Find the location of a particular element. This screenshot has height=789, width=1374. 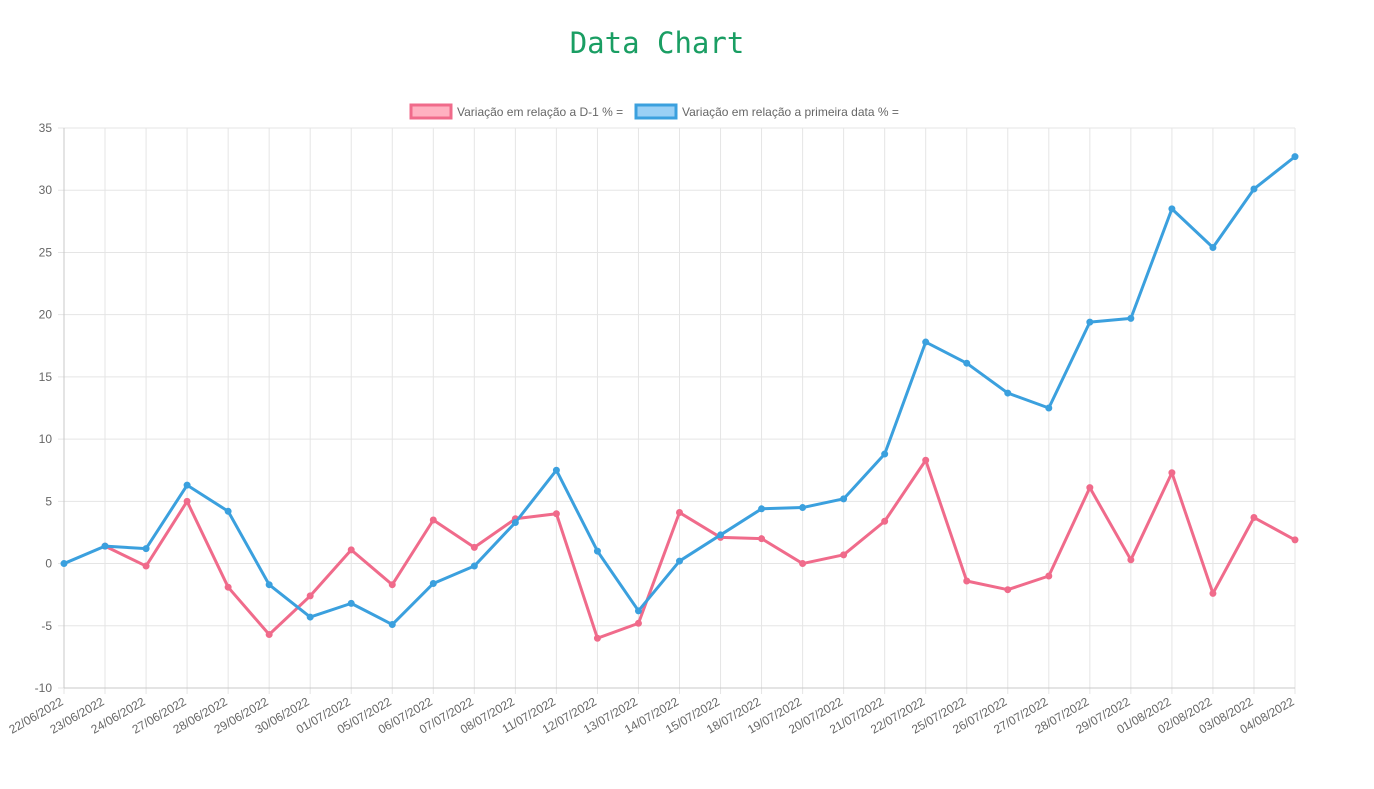

y-tick-label: -10 is located at coordinates (44, 688).